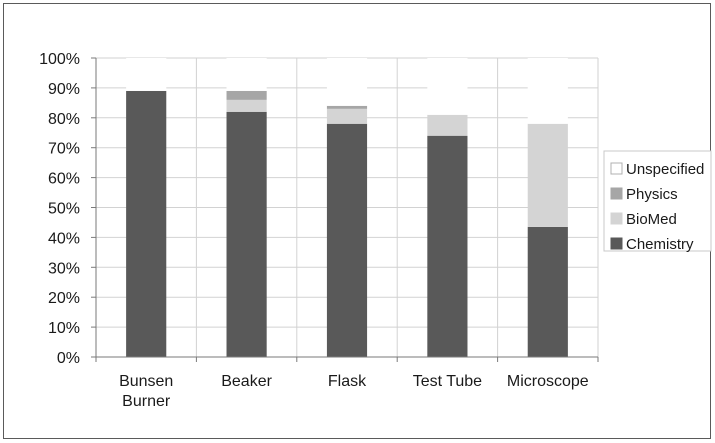 This screenshot has height=443, width=715. I want to click on y-tick-label: 90%, so click(64, 89).